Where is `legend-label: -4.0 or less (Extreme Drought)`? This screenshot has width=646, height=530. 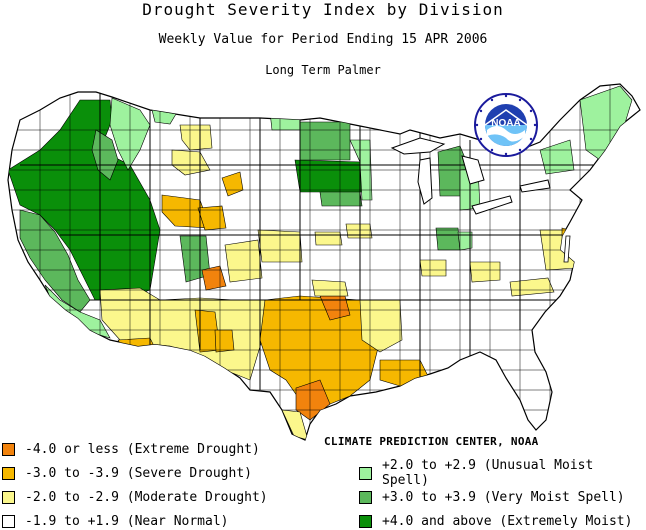 legend-label: -4.0 or less (Extreme Drought) is located at coordinates (142, 449).